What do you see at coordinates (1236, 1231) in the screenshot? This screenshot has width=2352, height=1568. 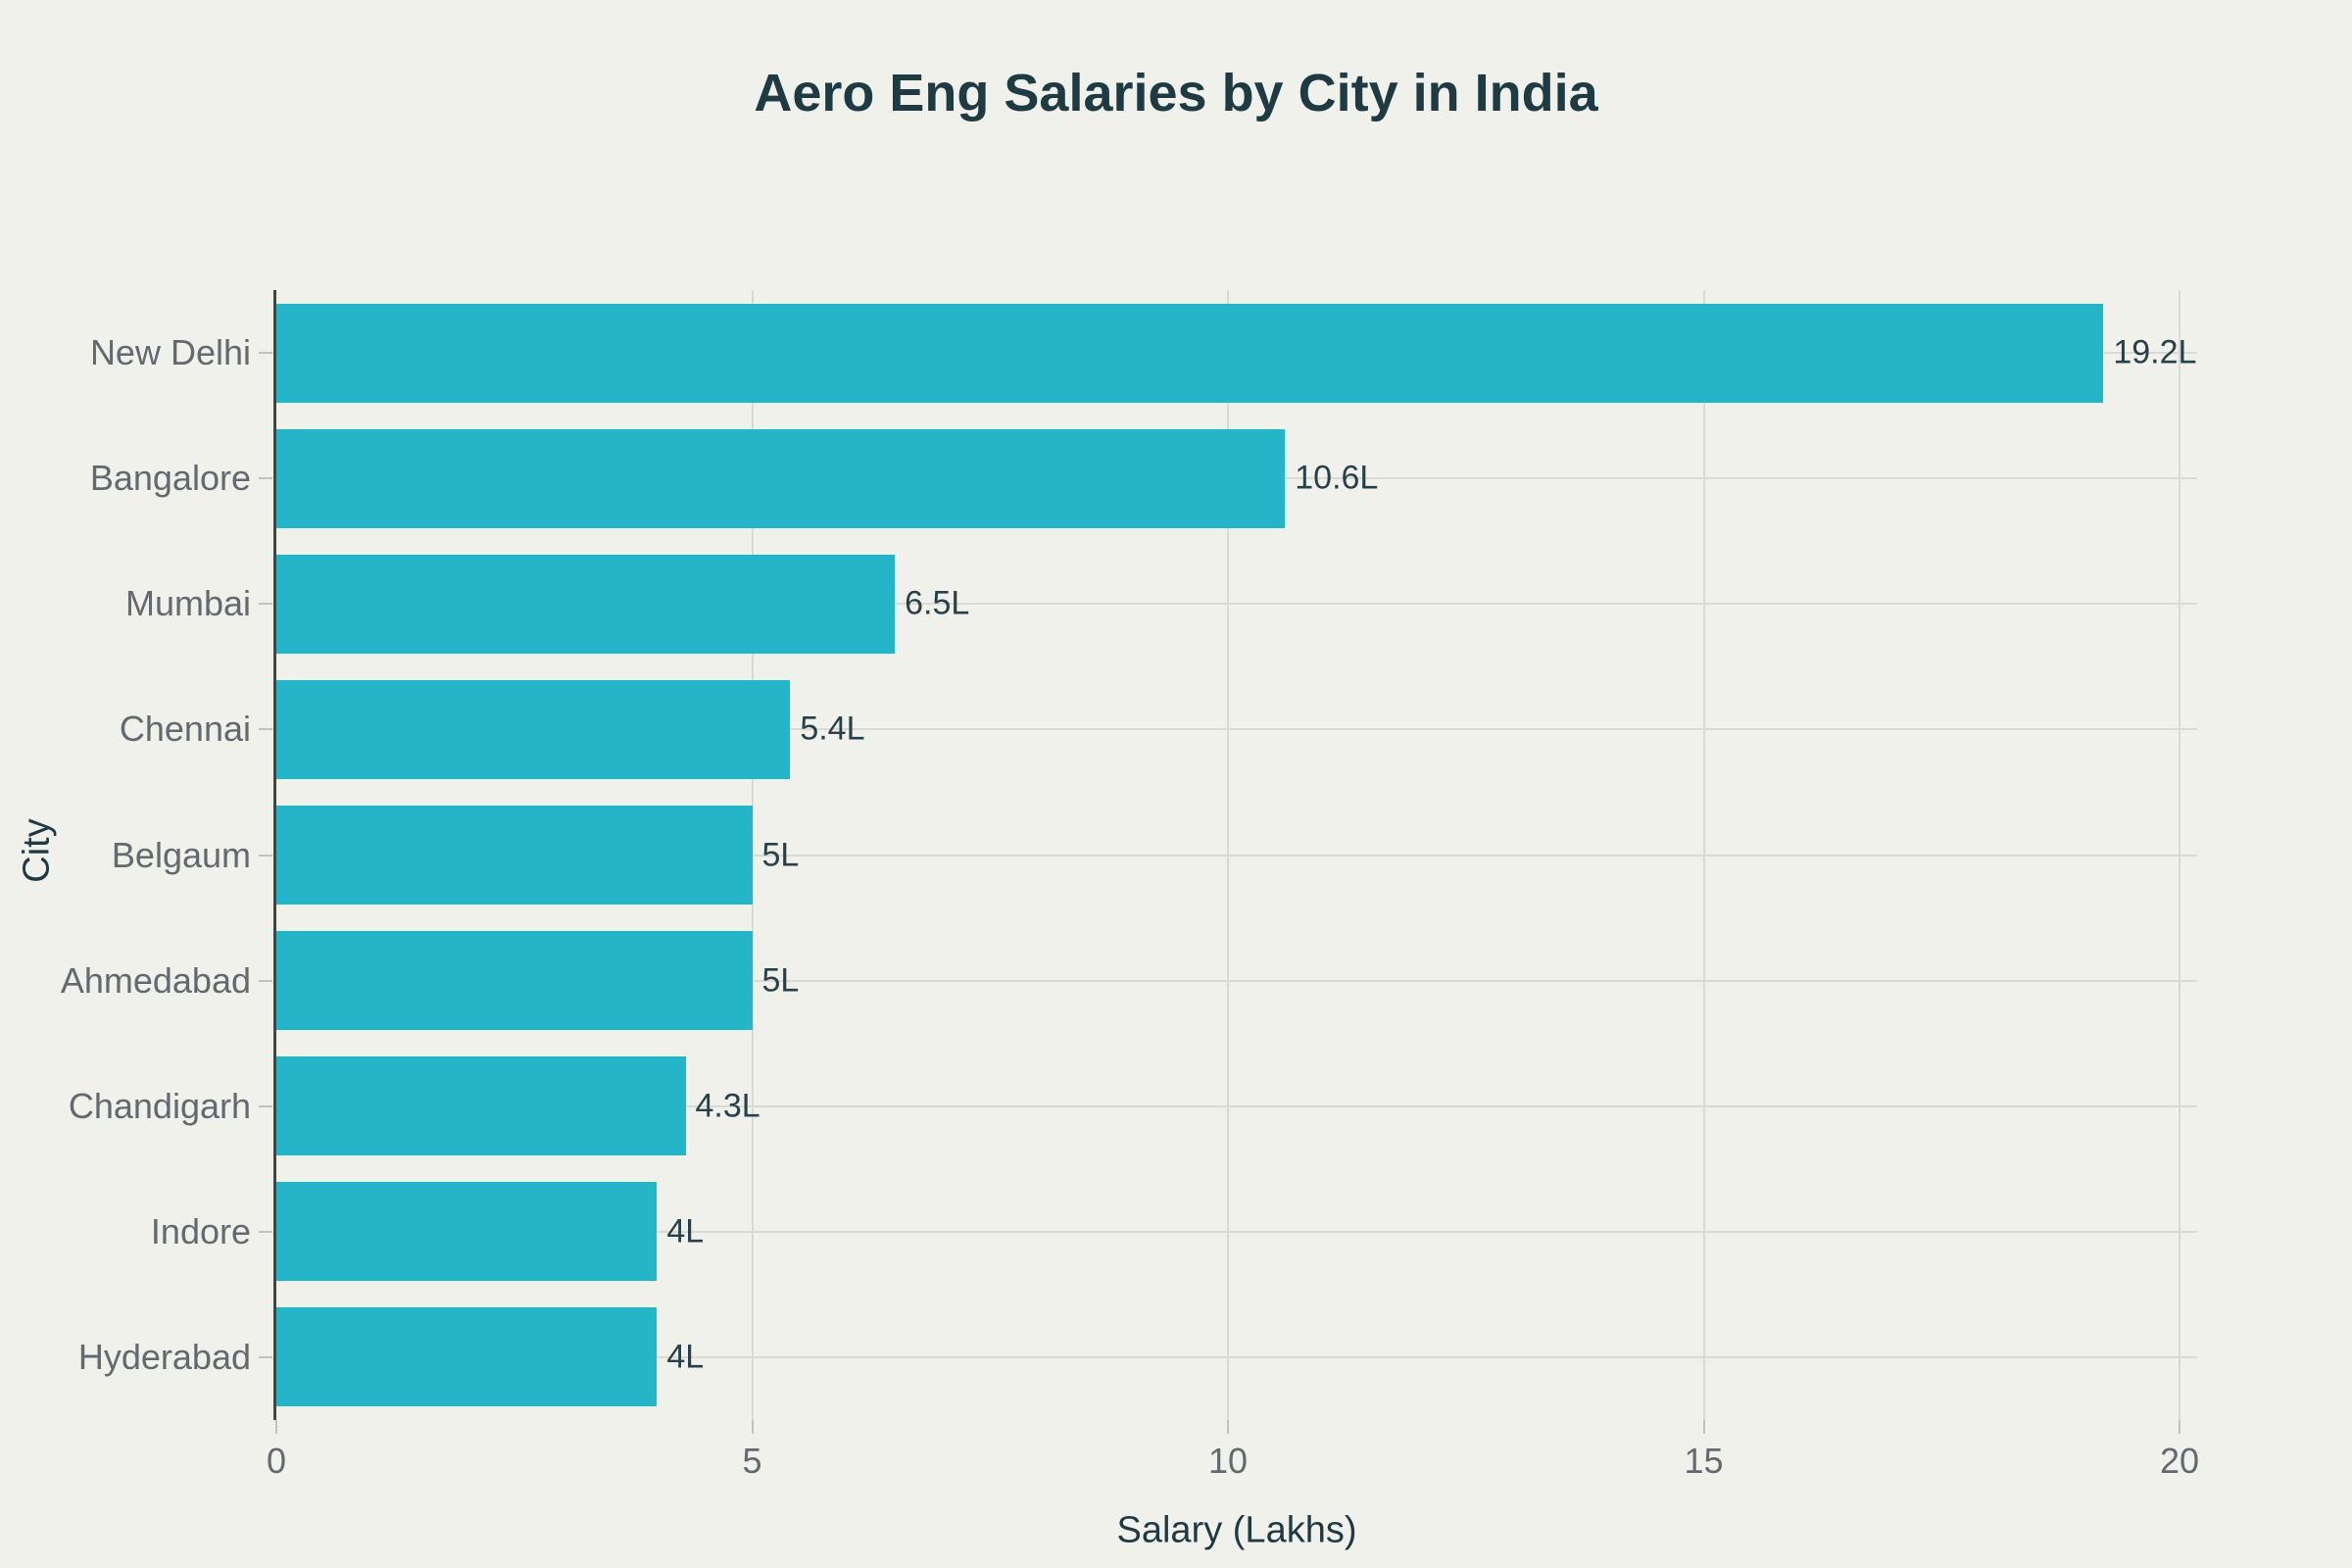 I see `y-gridline-indore` at bounding box center [1236, 1231].